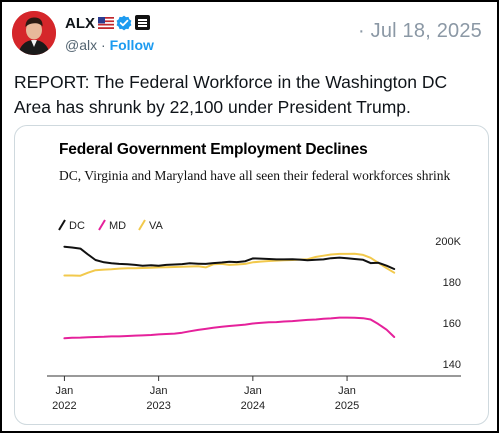  I want to click on date-text: Jul 18, 2025, so click(426, 31).